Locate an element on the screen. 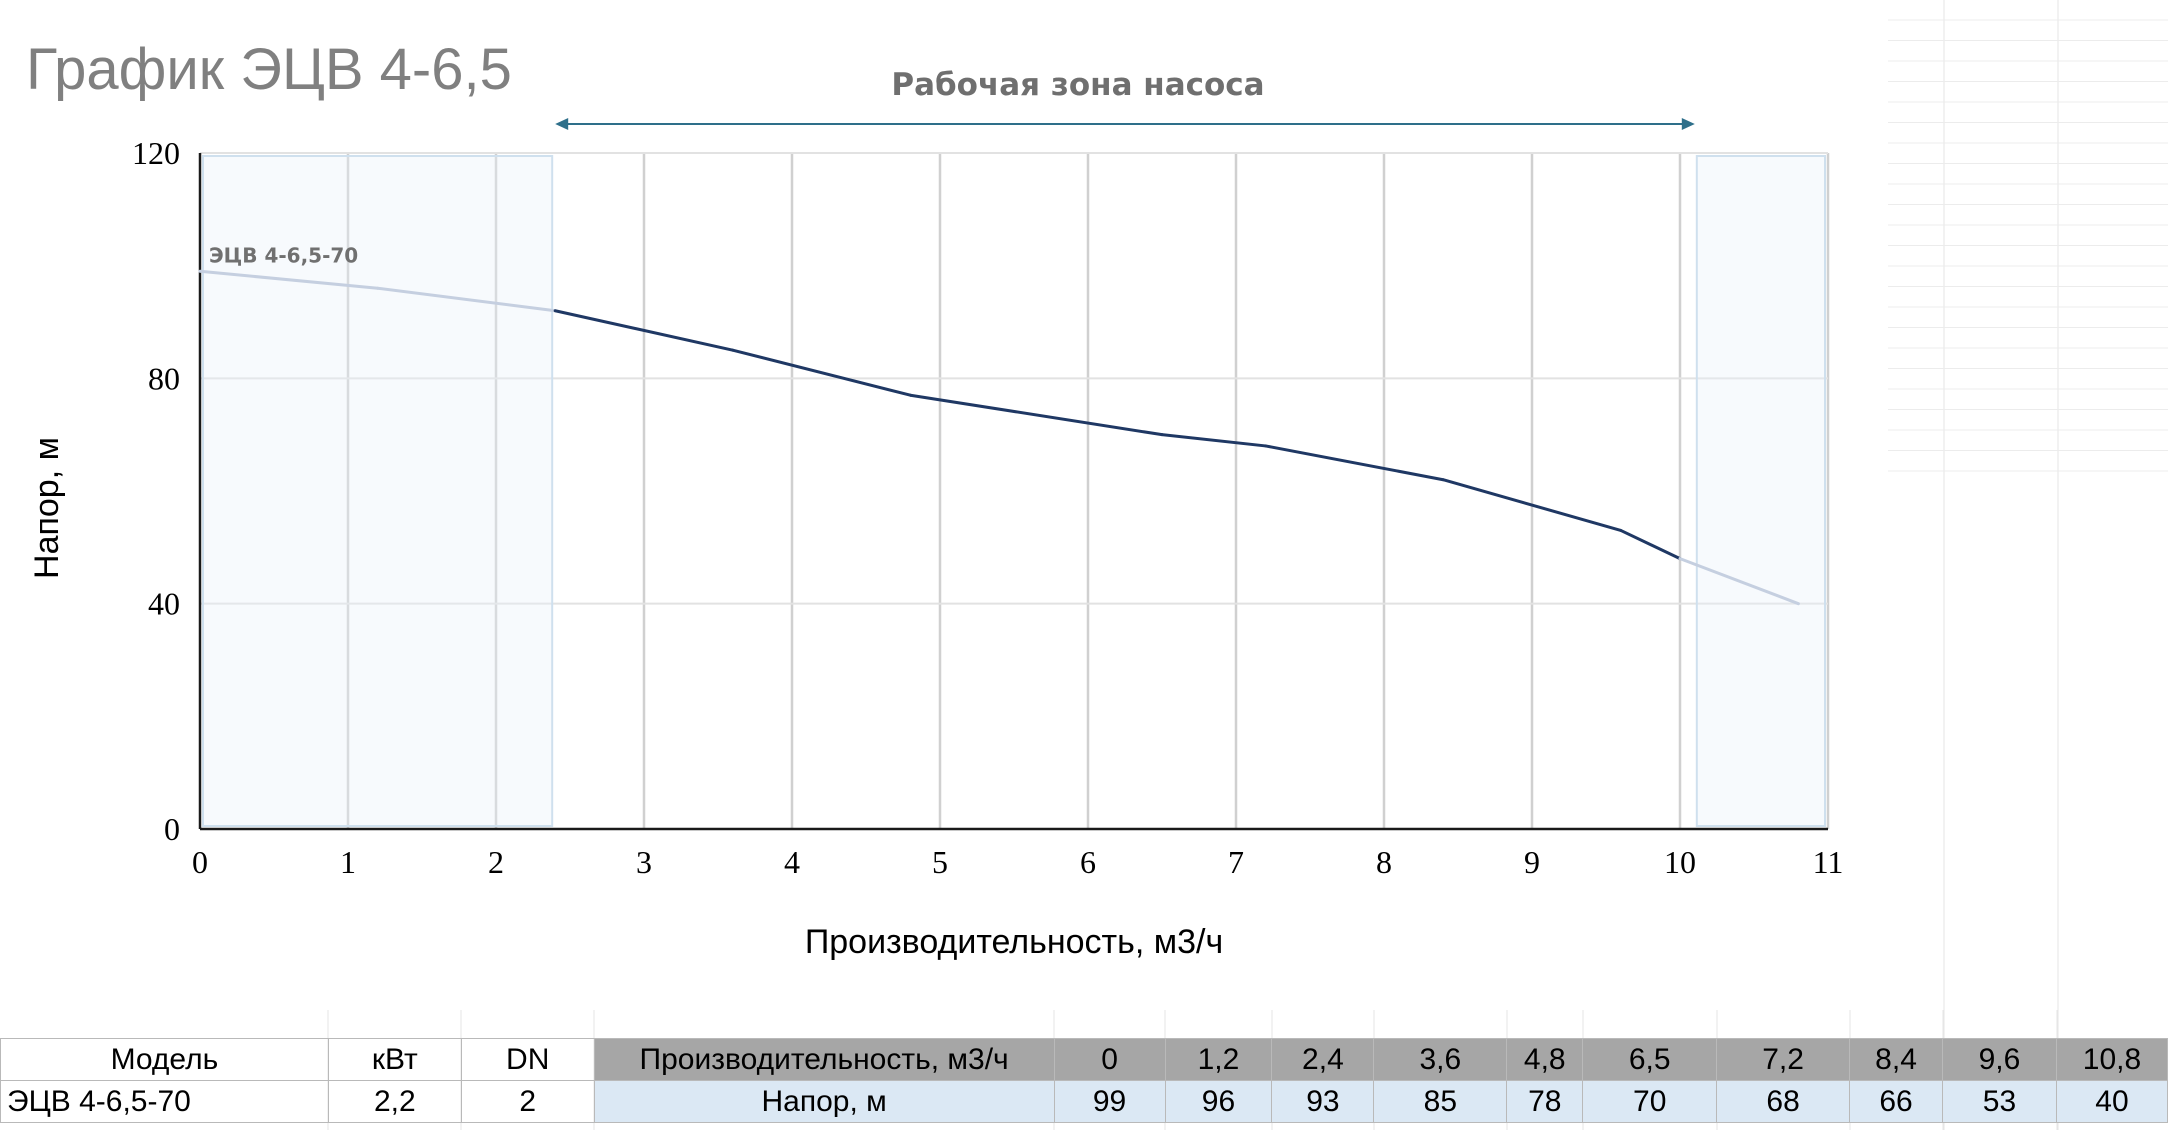 Image resolution: width=2168 pixels, height=1130 pixels. page-title: График ЭЦВ 4-6,5 is located at coordinates (269, 69).